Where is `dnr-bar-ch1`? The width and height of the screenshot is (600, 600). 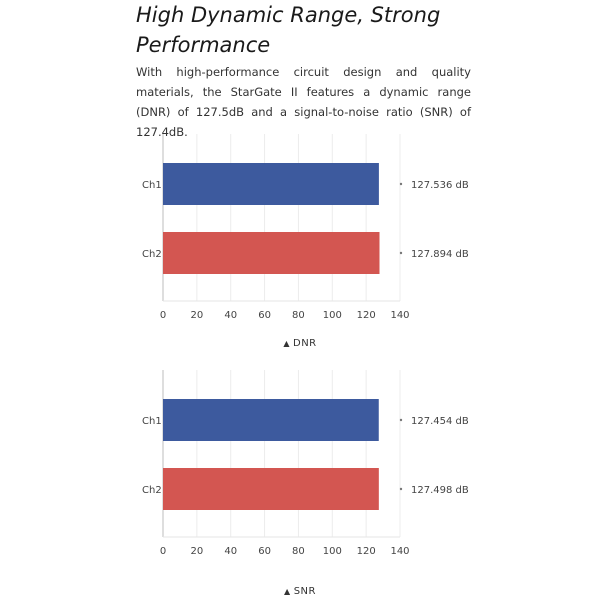 dnr-bar-ch1 is located at coordinates (271, 184).